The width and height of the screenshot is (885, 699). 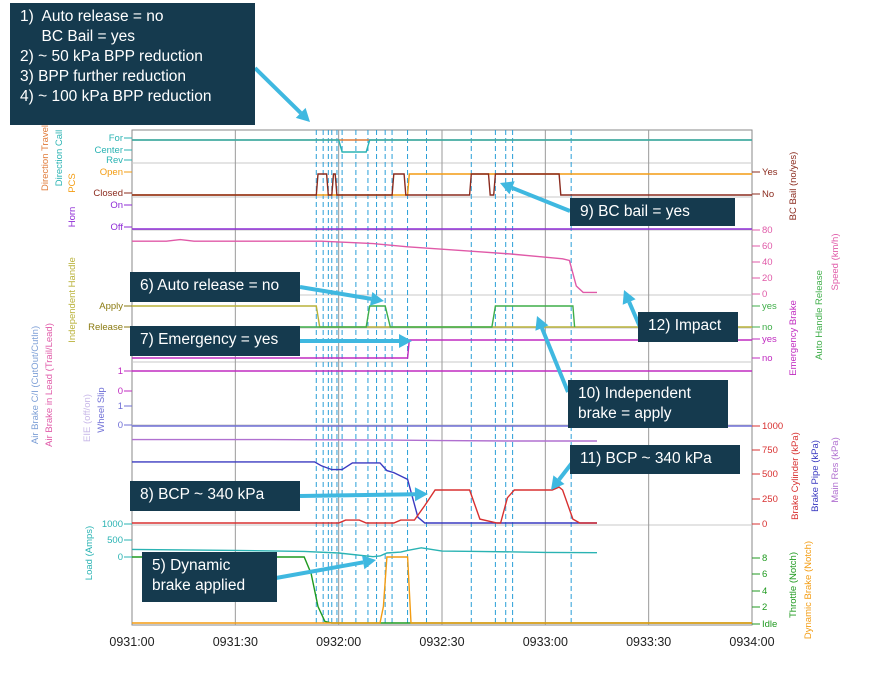 I want to click on right-axis-label: Main Res (kPa), so click(x=835, y=469).